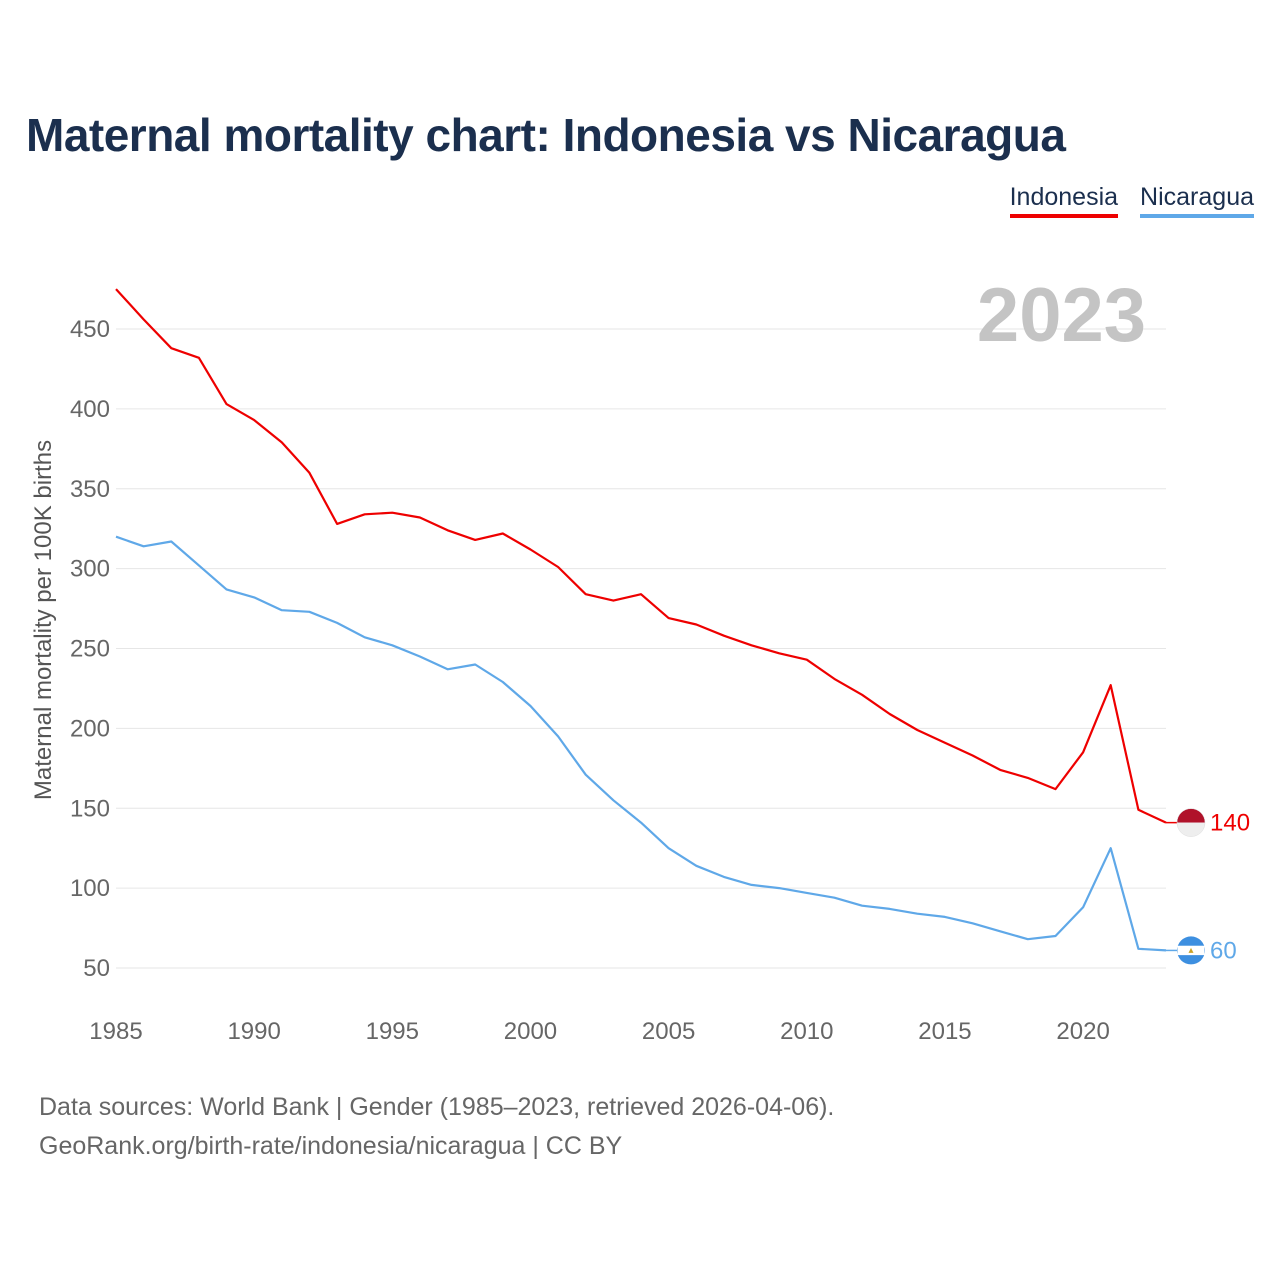 The width and height of the screenshot is (1280, 1280). What do you see at coordinates (90, 409) in the screenshot?
I see `y-tick-400: 400` at bounding box center [90, 409].